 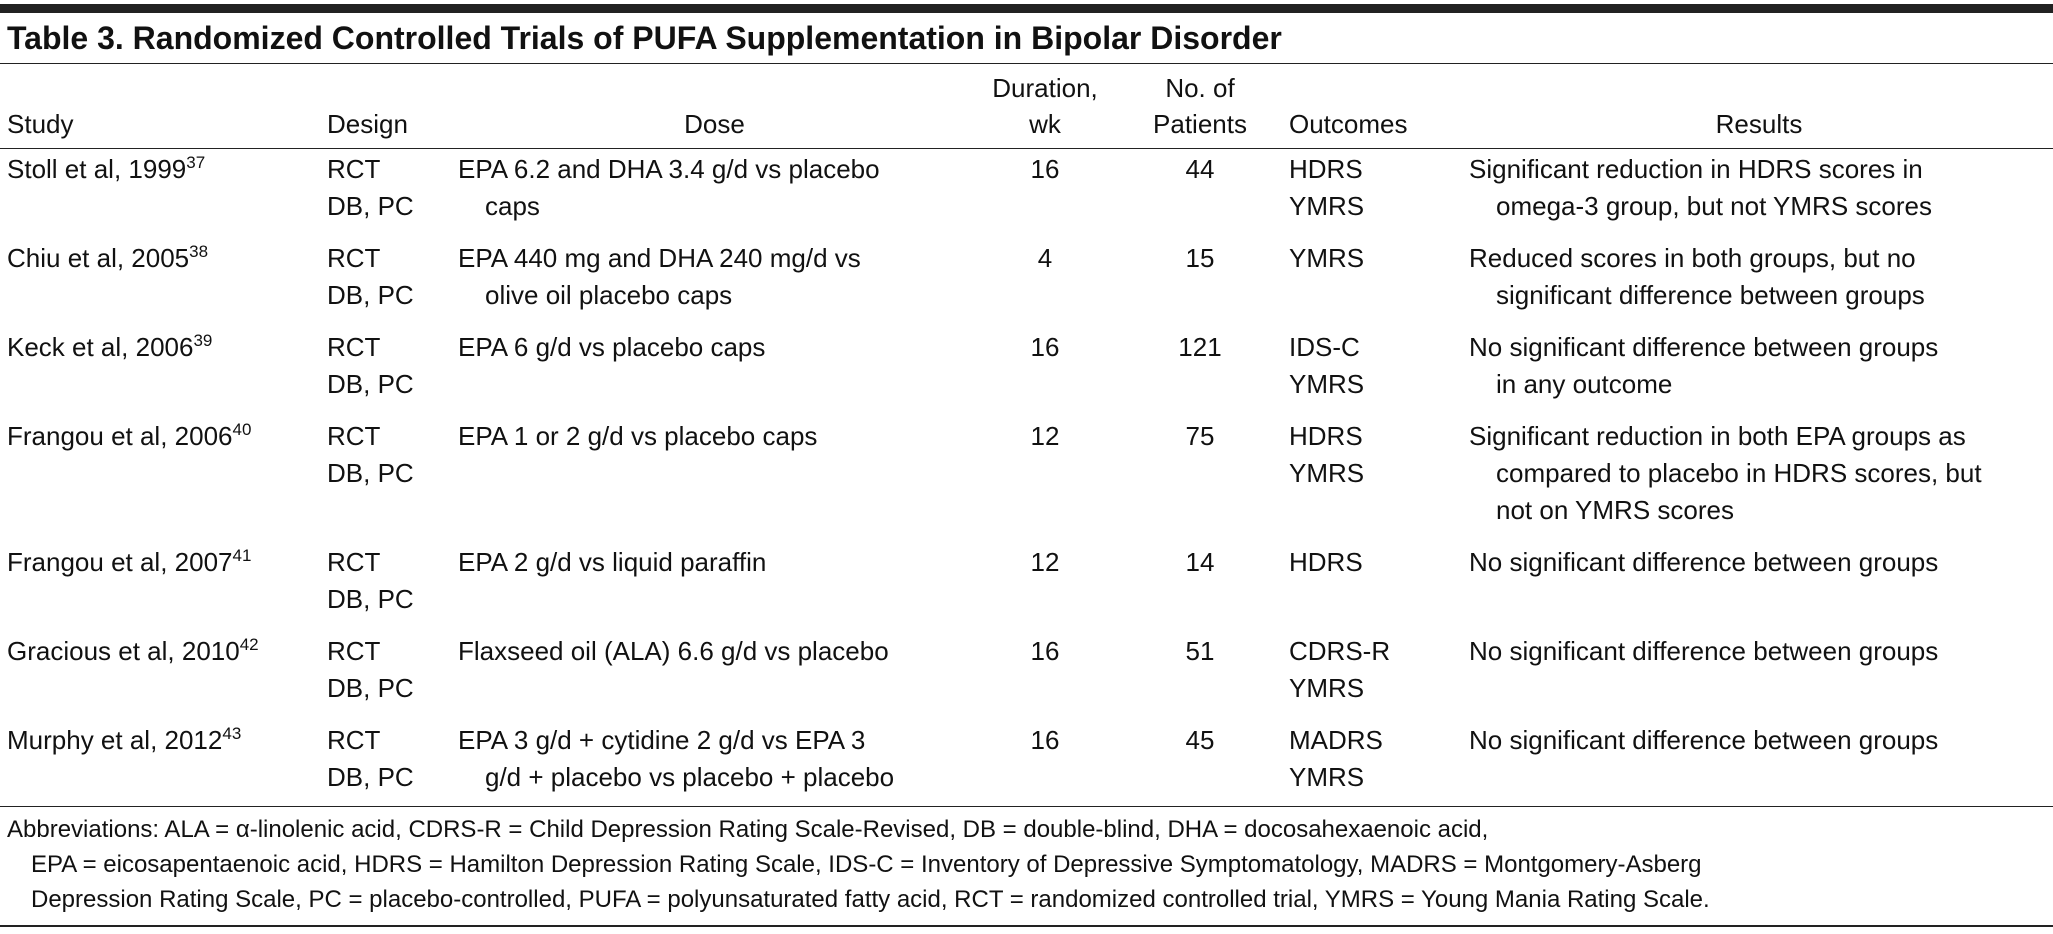 What do you see at coordinates (388, 106) in the screenshot?
I see `column-header: Design` at bounding box center [388, 106].